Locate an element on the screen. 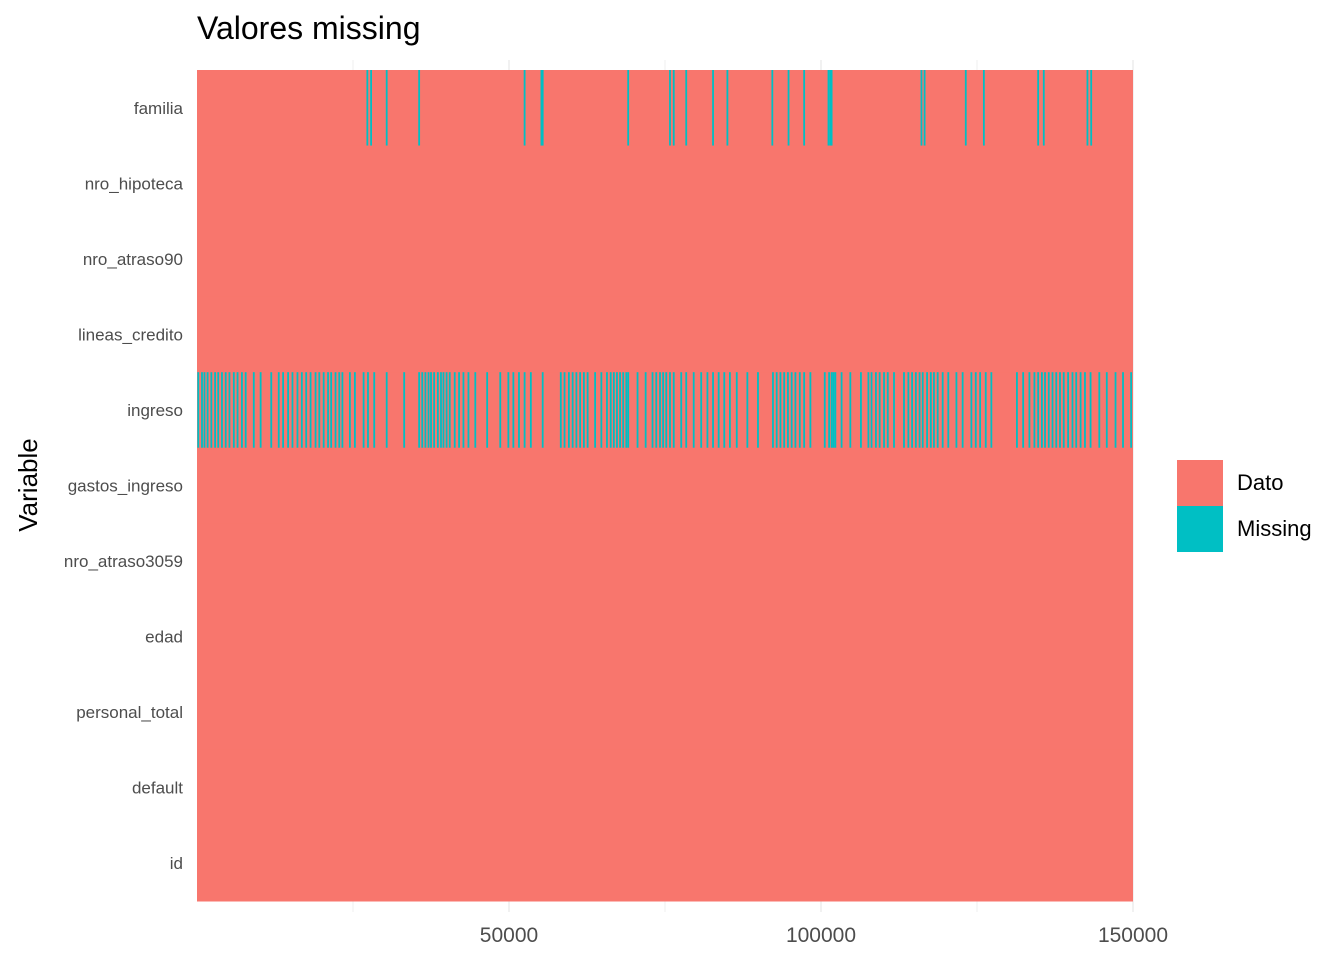 The width and height of the screenshot is (1344, 960). x-tick-label: 150000 is located at coordinates (1133, 935).